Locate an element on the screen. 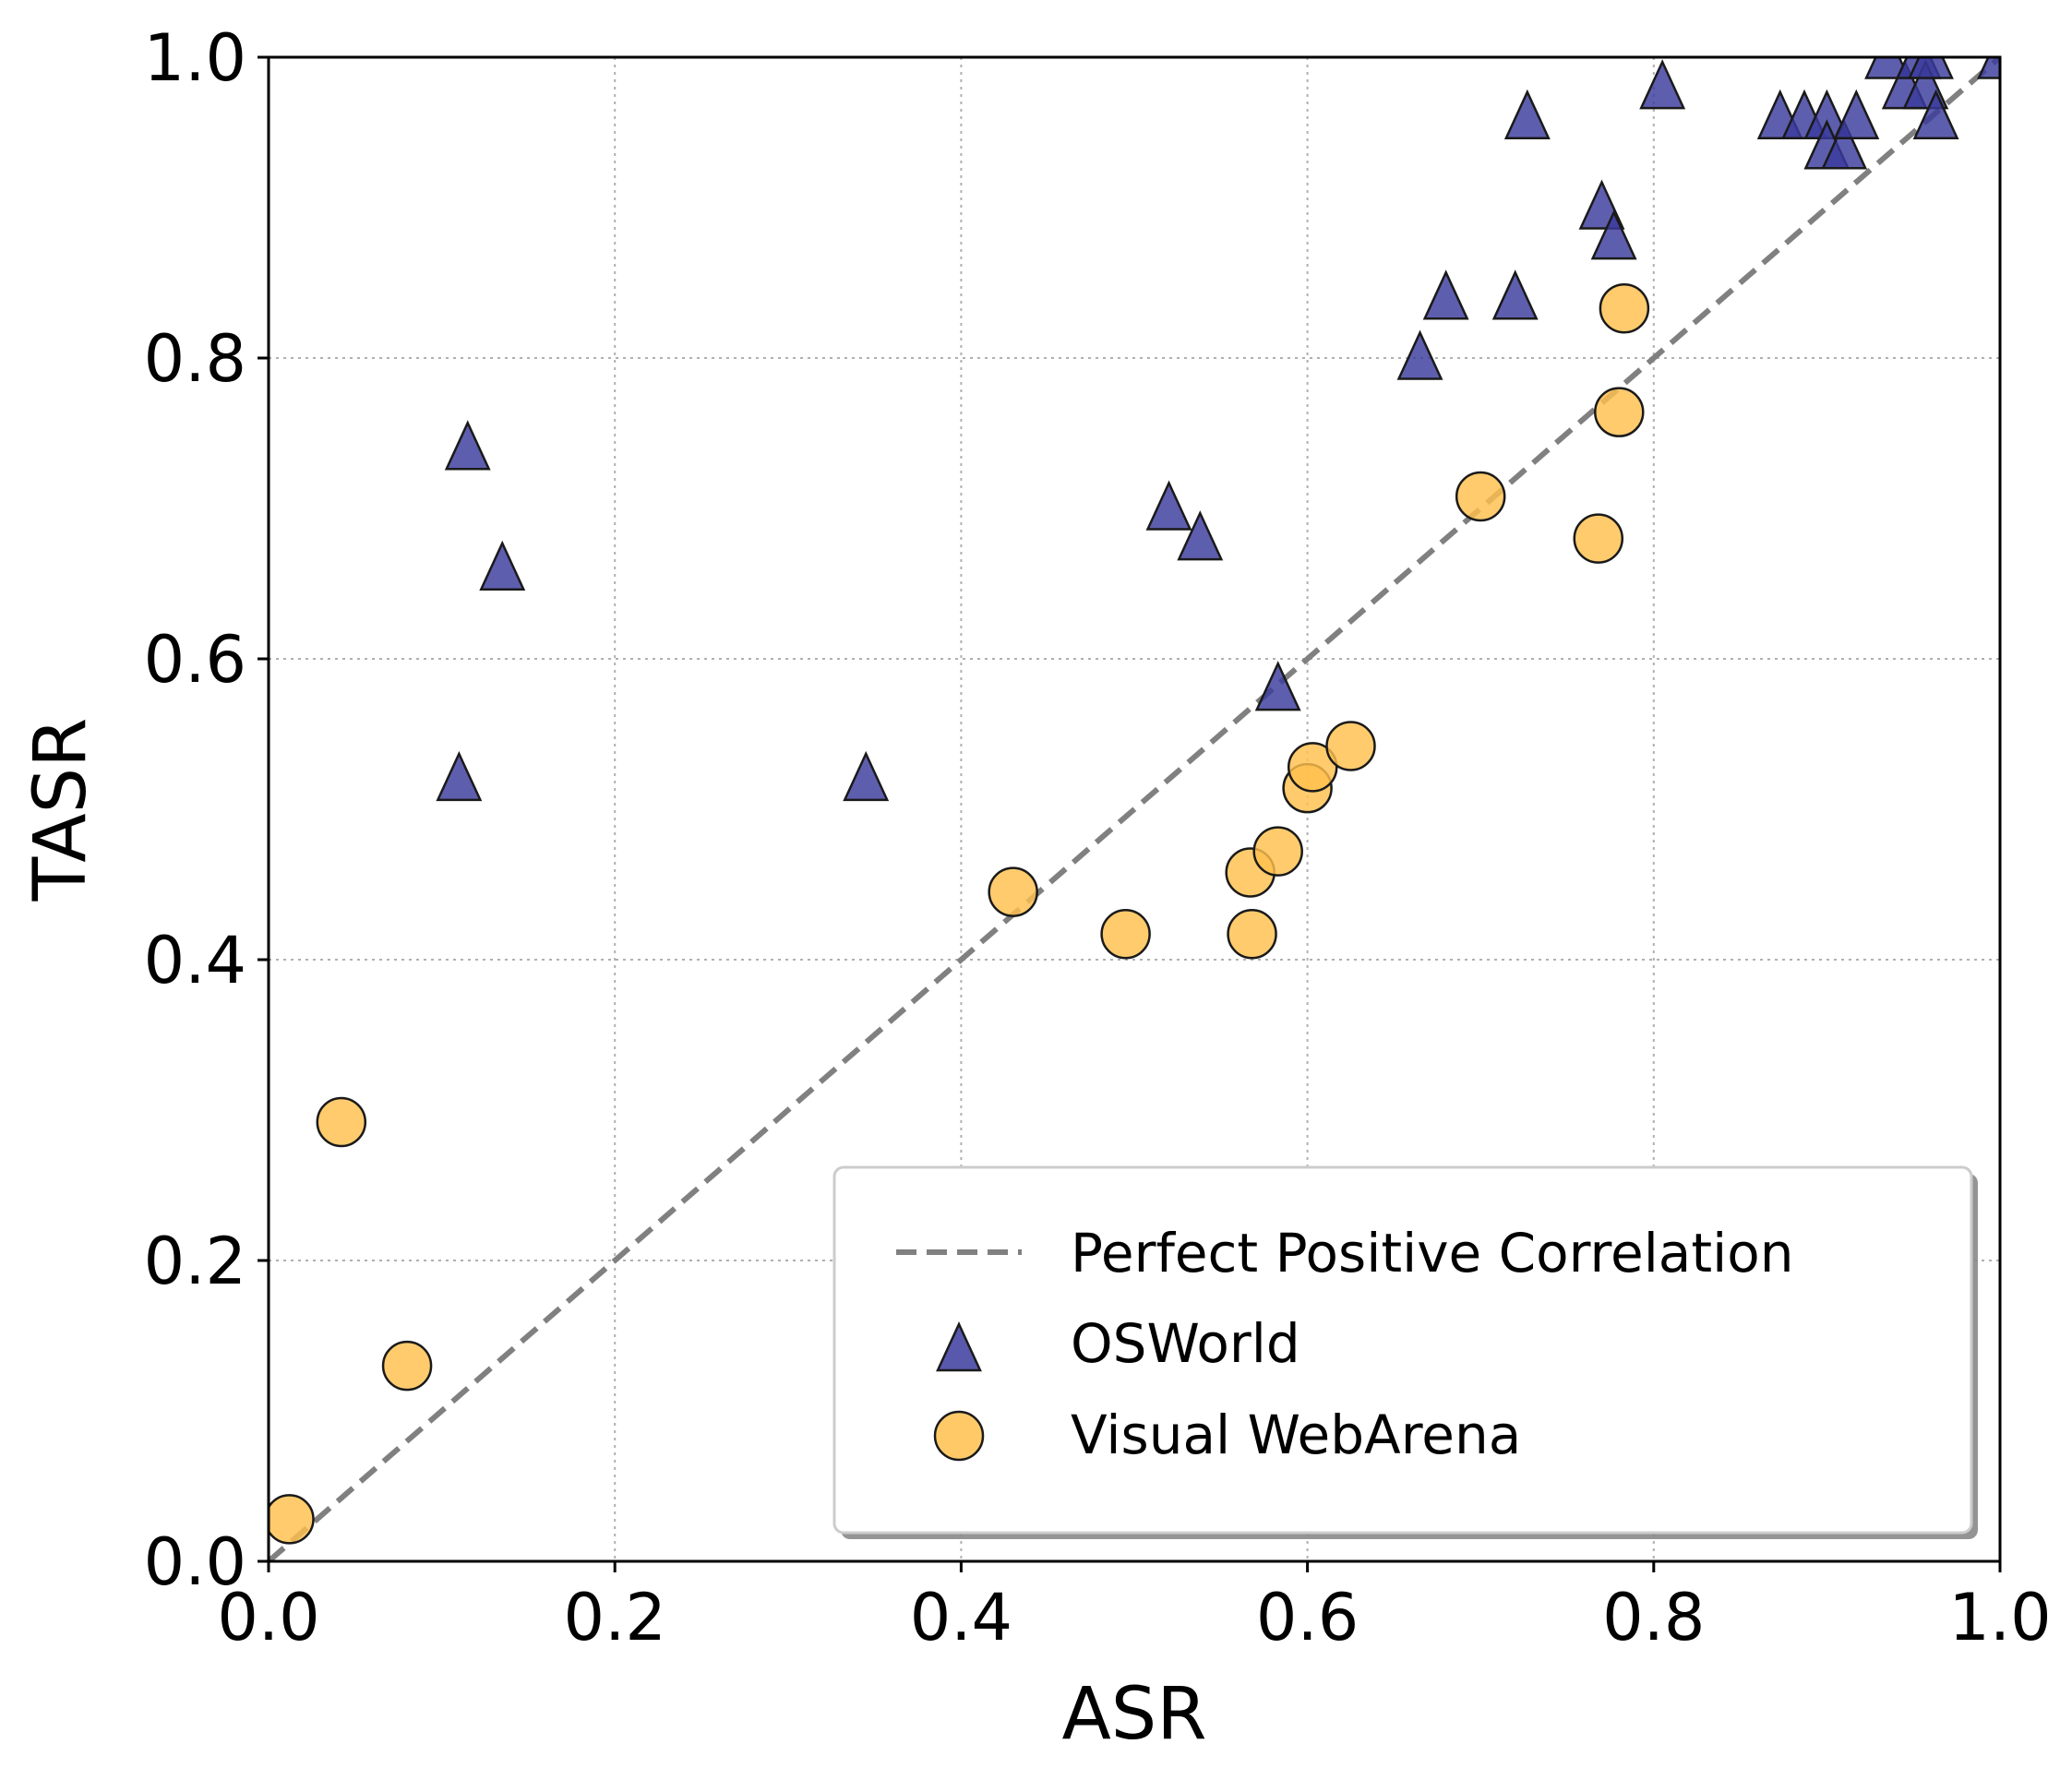 This screenshot has height=1768, width=2072. x-tick-label: 0.0 is located at coordinates (268, 1617).